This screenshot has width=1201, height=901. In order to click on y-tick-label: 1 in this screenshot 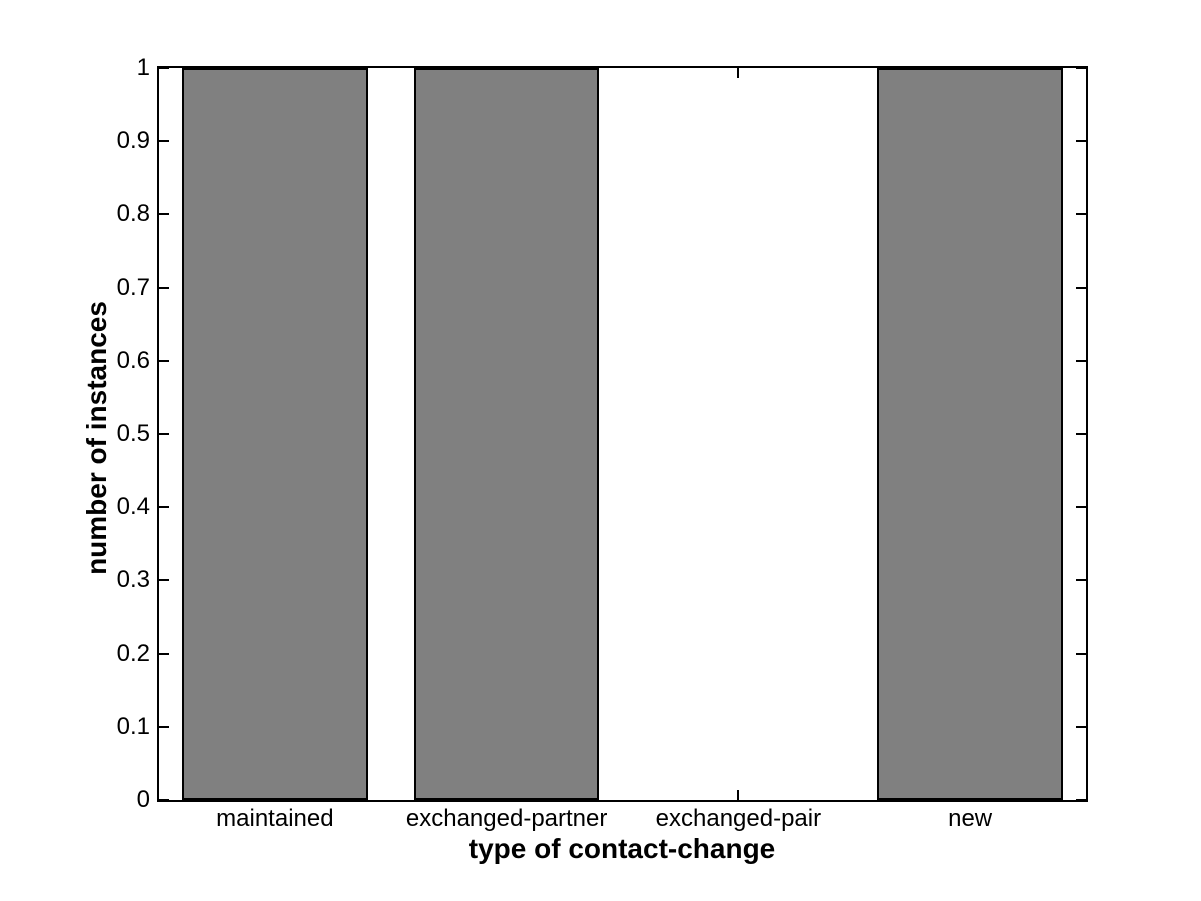, I will do `click(143, 67)`.